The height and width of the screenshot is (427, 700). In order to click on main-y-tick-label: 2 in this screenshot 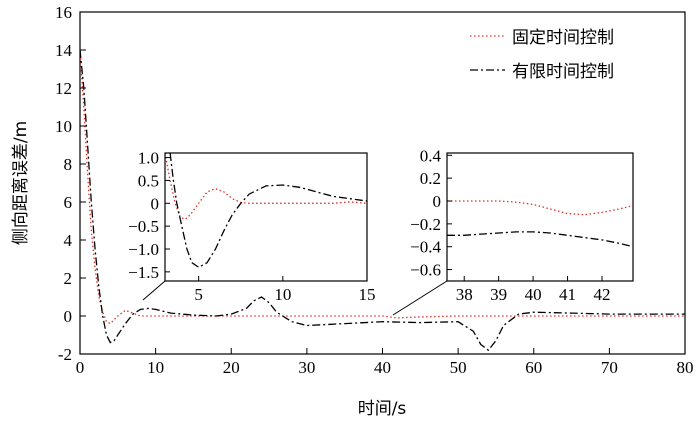, I will do `click(68, 278)`.